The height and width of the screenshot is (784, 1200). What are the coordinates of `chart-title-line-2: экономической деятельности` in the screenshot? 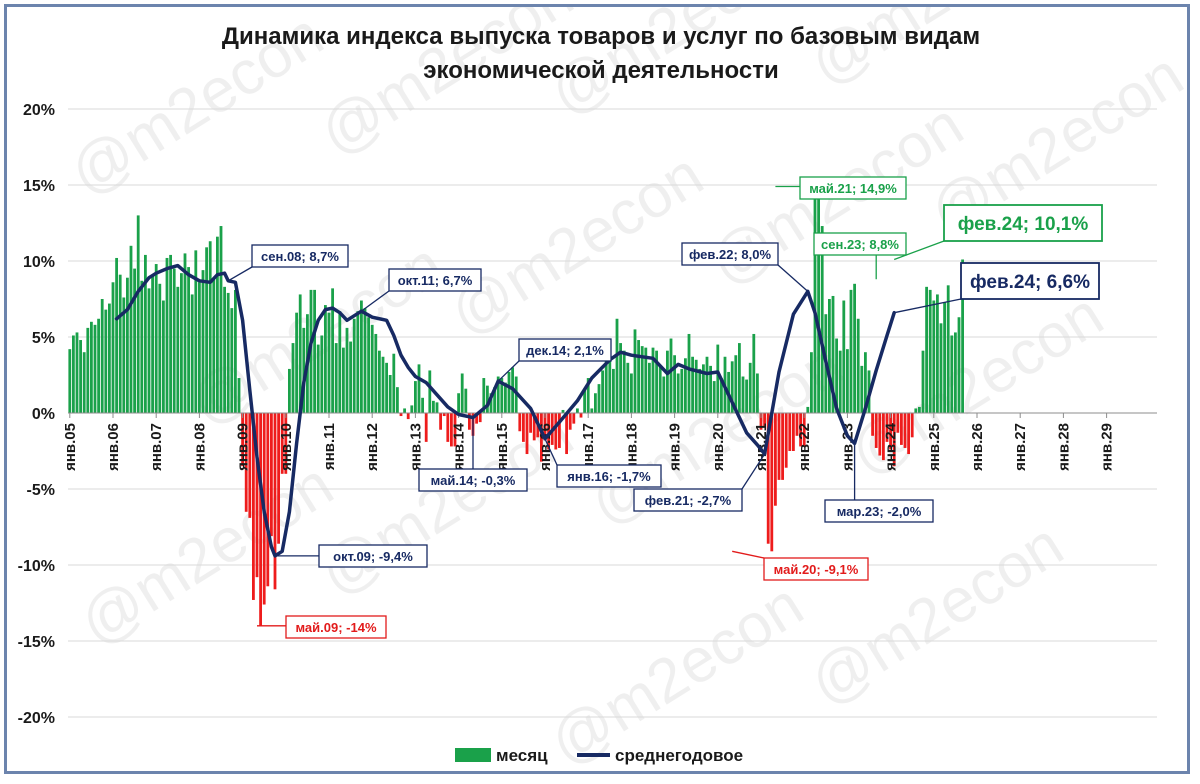 It's located at (600, 70).